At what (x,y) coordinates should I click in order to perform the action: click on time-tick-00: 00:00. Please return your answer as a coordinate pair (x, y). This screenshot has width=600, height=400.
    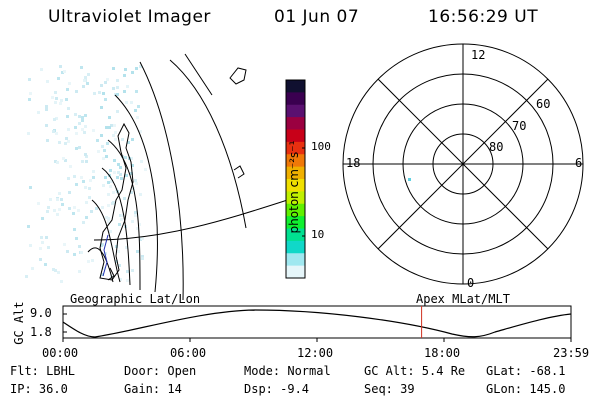
    Looking at the image, I should click on (60, 353).